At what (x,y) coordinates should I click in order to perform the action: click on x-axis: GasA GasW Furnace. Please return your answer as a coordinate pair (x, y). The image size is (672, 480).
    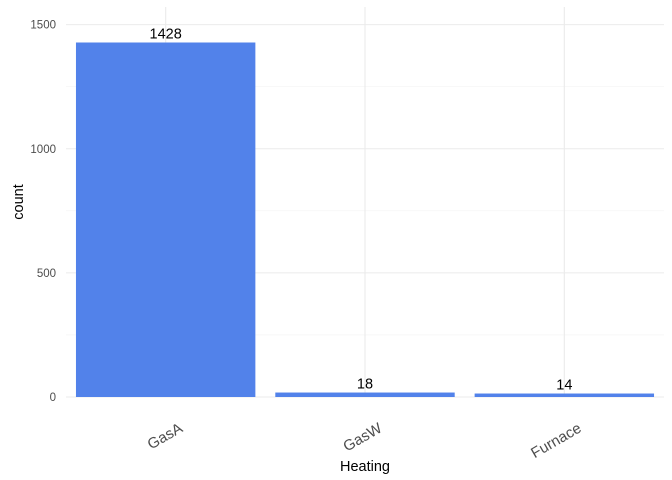
    Looking at the image, I should click on (365, 440).